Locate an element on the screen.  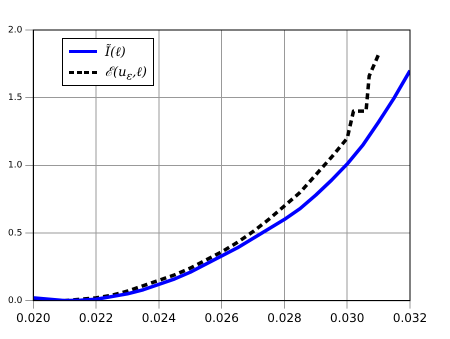
x-tick-label: 0.020 is located at coordinates (33, 317).